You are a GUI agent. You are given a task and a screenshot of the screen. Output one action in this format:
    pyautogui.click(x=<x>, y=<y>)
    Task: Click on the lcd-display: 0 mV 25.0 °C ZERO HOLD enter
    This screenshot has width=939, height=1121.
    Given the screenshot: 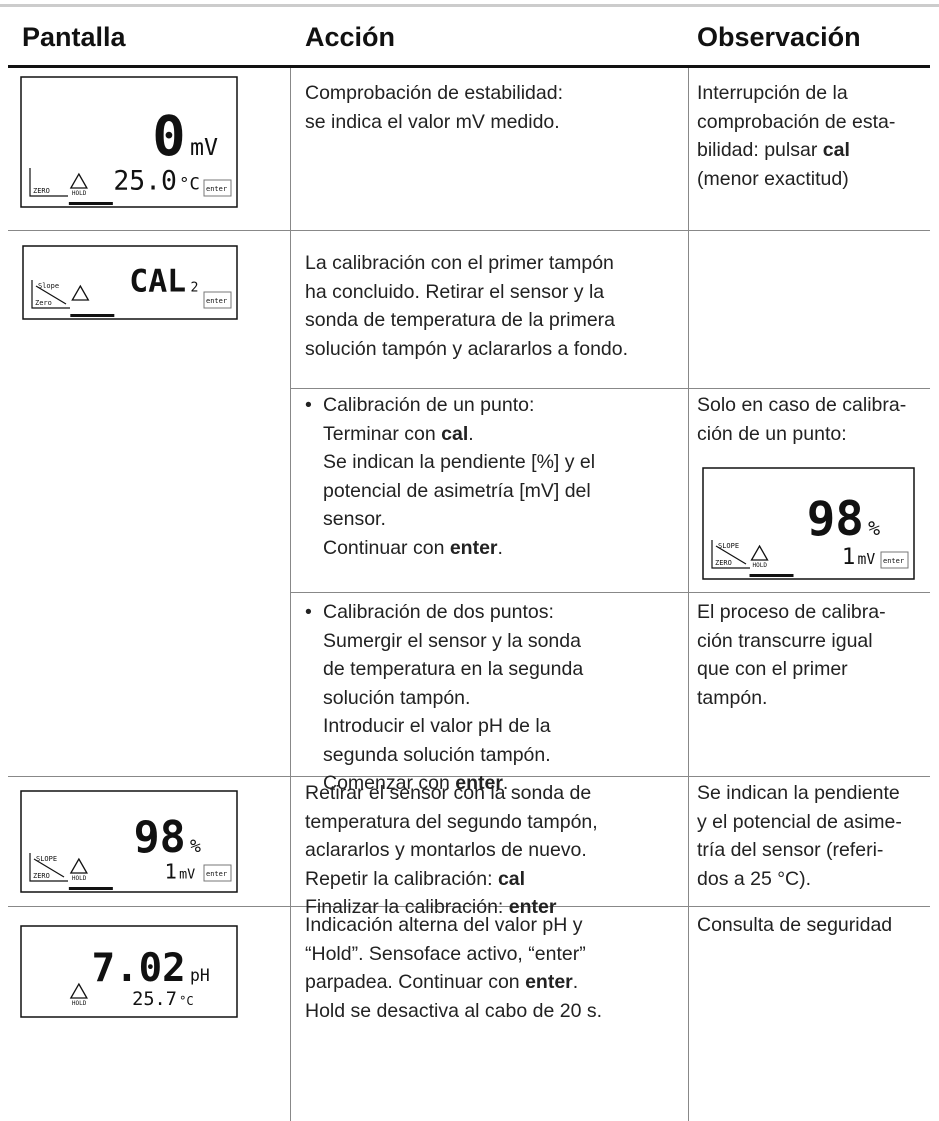 What is the action you would take?
    pyautogui.click(x=129, y=142)
    